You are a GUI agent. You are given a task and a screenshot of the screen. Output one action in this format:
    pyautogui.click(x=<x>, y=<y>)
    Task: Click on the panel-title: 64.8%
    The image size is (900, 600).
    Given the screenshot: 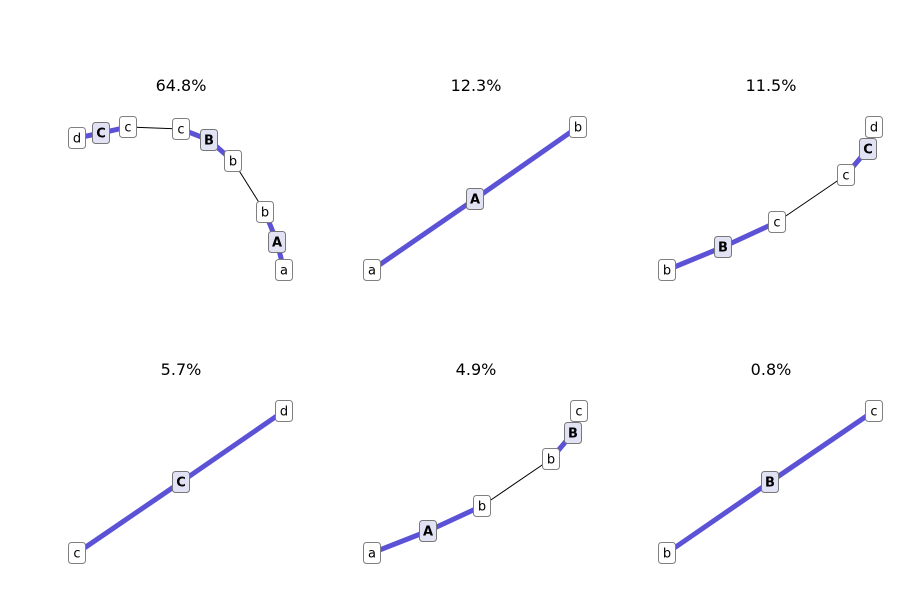 What is the action you would take?
    pyautogui.click(x=181, y=85)
    